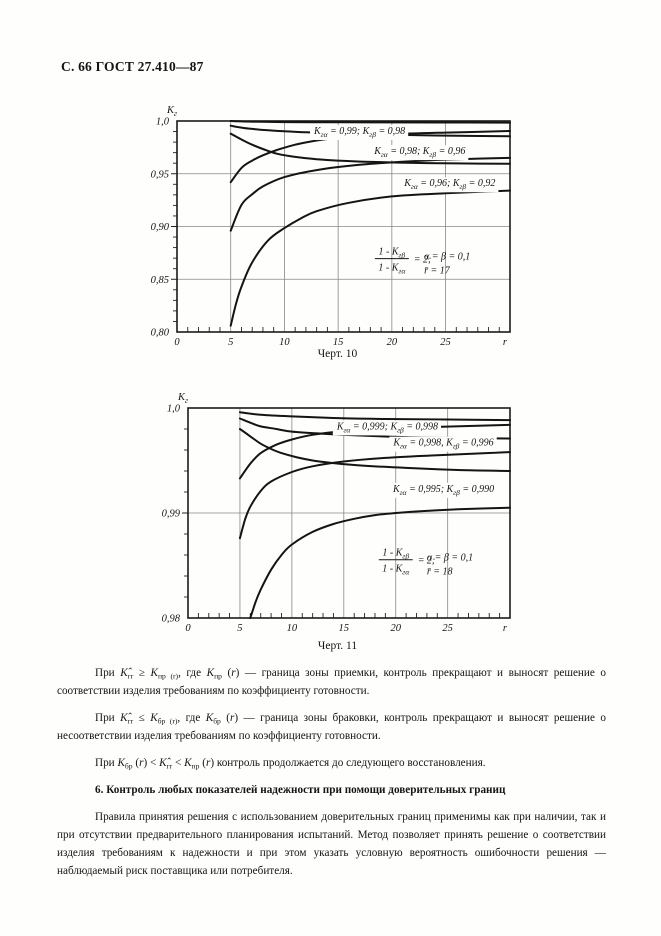 This screenshot has width=661, height=936. What do you see at coordinates (387, 427) in the screenshot?
I see `svg-text: Кгα = 0,999; Кгβ = 0,998` at bounding box center [387, 427].